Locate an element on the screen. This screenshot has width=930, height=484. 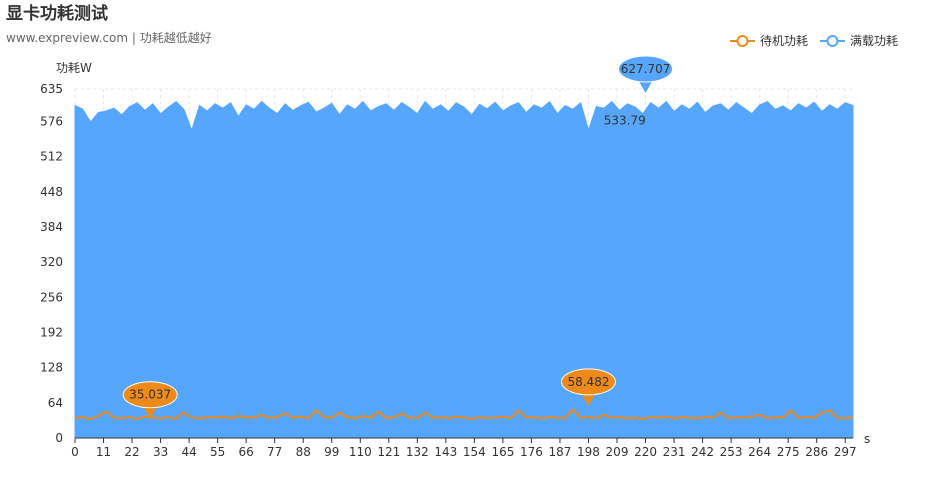
mark-label: 627.707 is located at coordinates (646, 69).